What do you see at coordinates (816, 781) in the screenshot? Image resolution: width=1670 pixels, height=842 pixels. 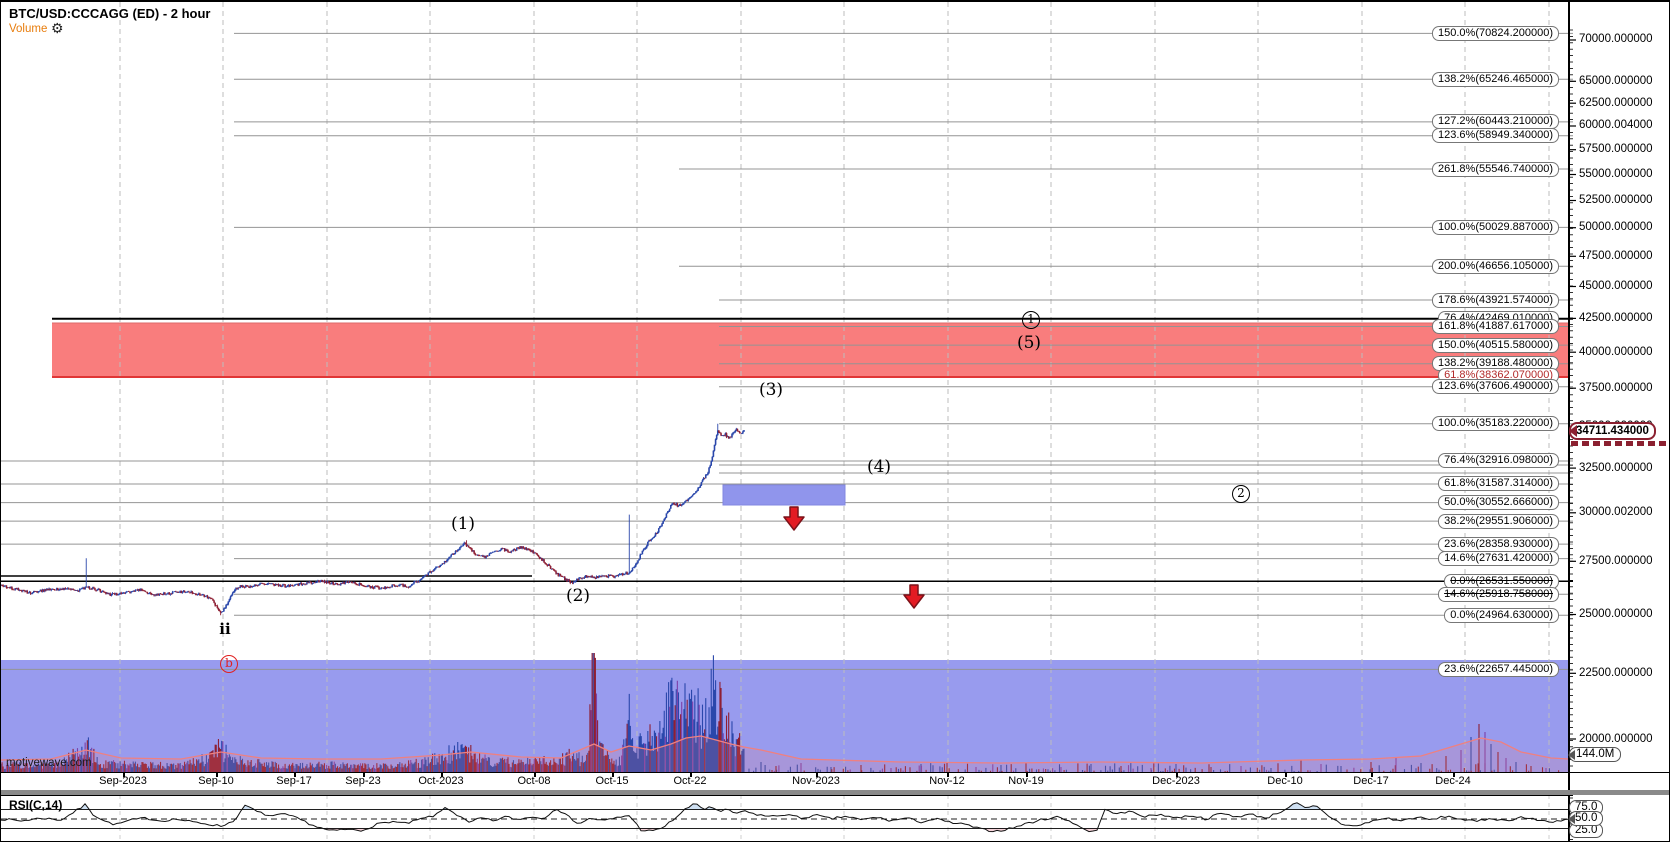 I see `date-axis-label: Nov-2023` at bounding box center [816, 781].